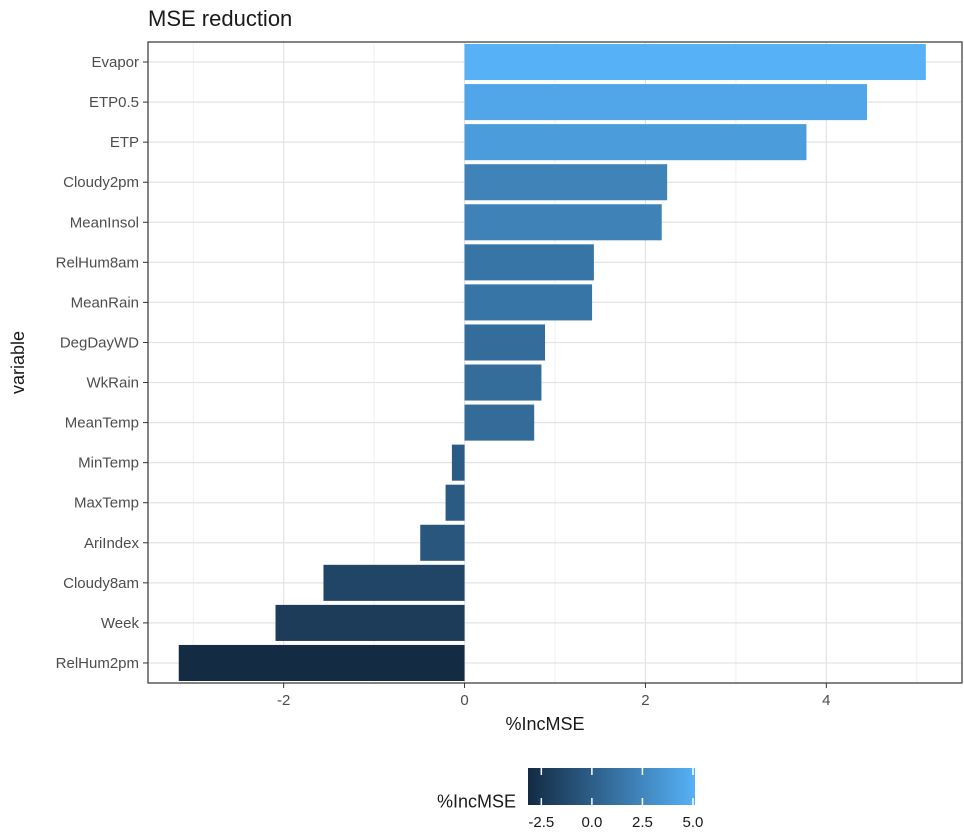 Image resolution: width=964 pixels, height=837 pixels. What do you see at coordinates (283, 700) in the screenshot?
I see `x-tick-label: -2` at bounding box center [283, 700].